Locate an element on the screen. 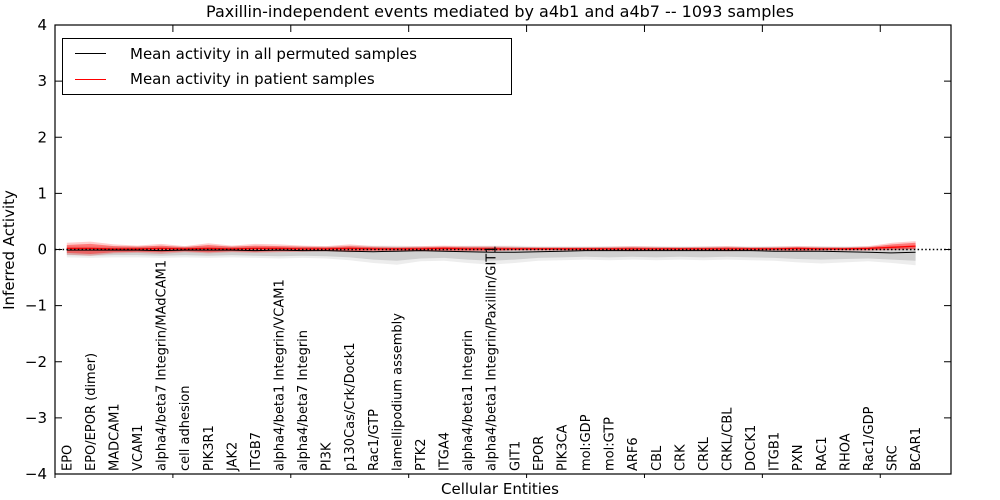  category-label: PI3K is located at coordinates (327, 456).